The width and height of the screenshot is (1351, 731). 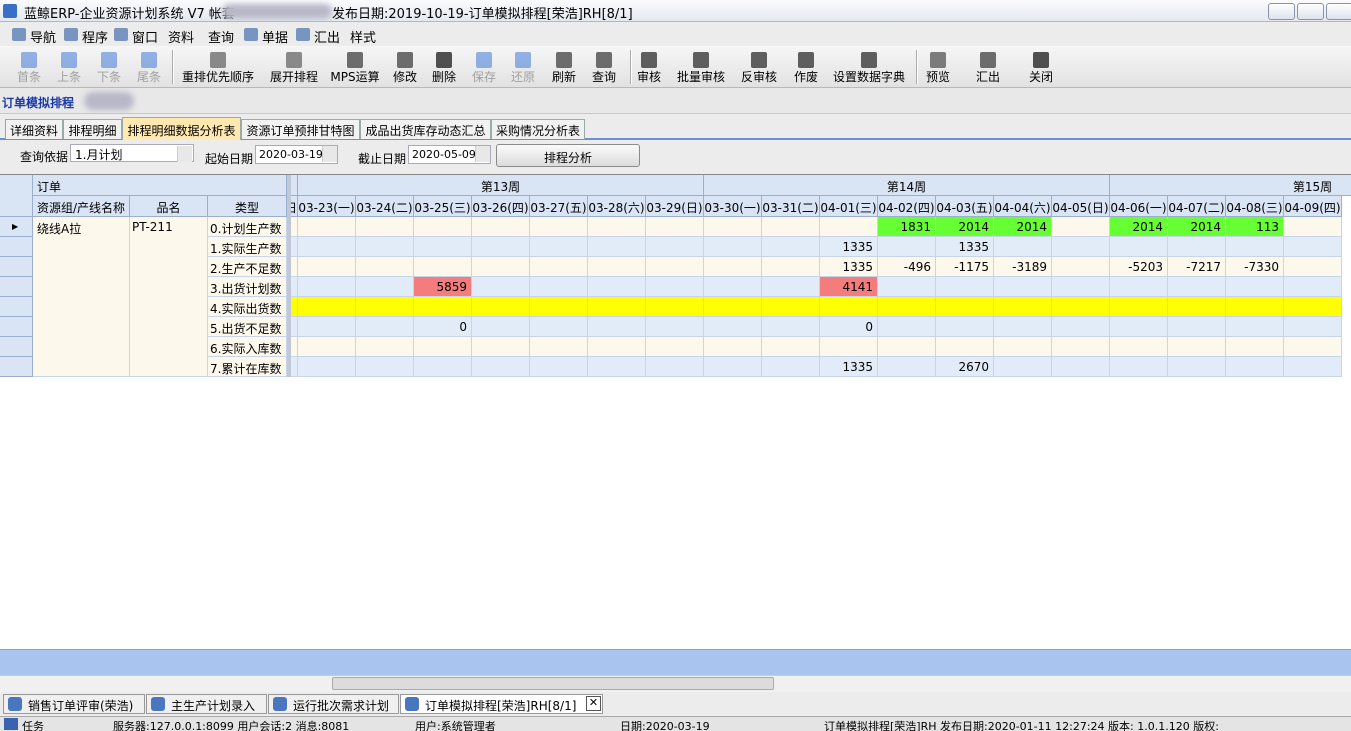 What do you see at coordinates (987, 77) in the screenshot?
I see `toolbar-button: 汇出` at bounding box center [987, 77].